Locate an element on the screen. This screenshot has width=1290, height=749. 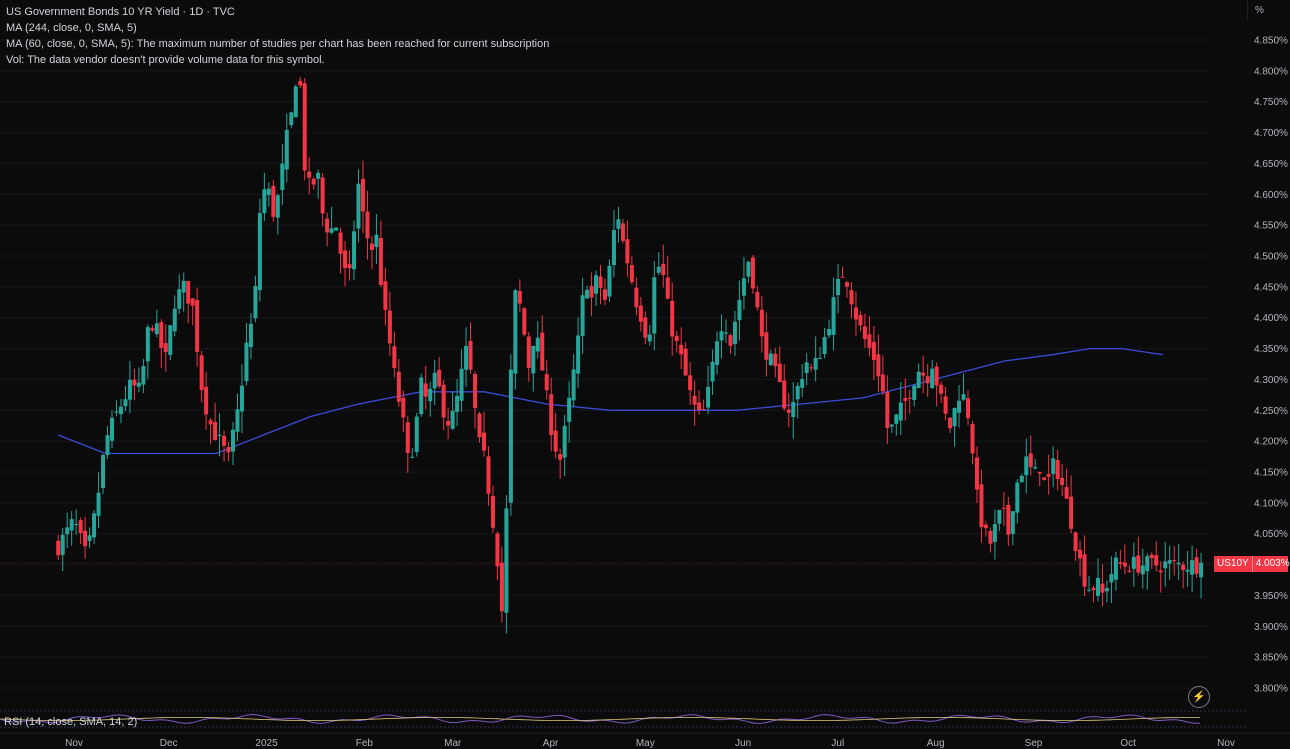
y-tick-label: 4.300% is located at coordinates (1271, 380).